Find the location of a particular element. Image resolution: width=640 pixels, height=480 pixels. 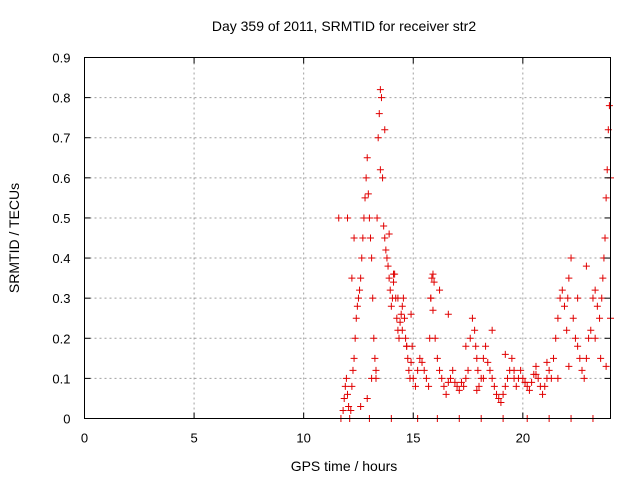

x-tick-label: 5 is located at coordinates (193, 438).